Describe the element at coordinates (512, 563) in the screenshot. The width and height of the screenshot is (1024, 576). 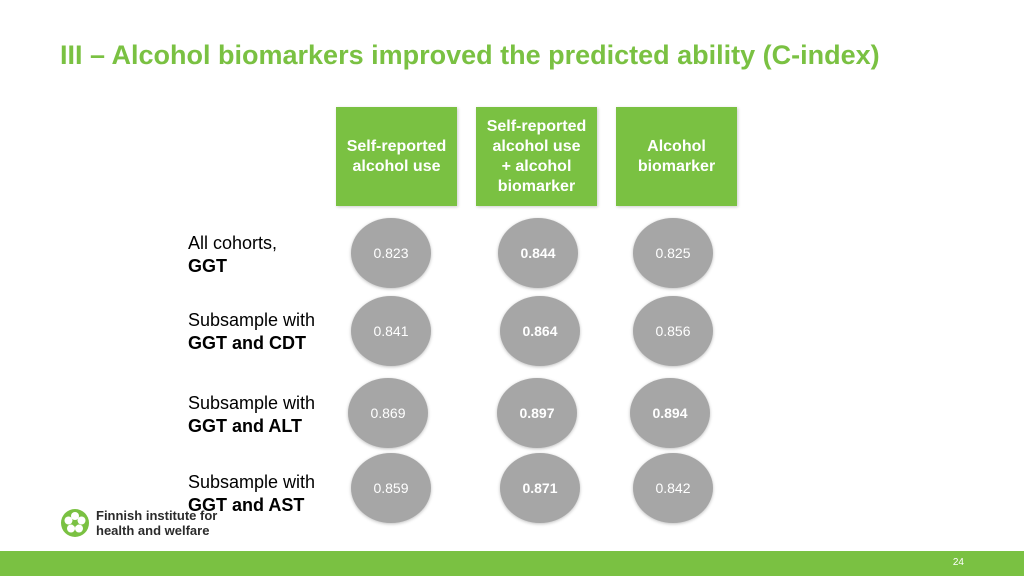
I see `footer-bar: 24` at that location.